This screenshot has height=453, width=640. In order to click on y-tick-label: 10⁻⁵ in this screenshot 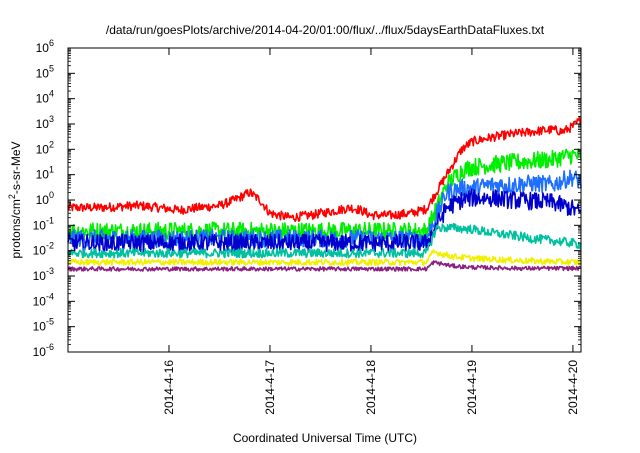, I will do `click(43, 325)`.